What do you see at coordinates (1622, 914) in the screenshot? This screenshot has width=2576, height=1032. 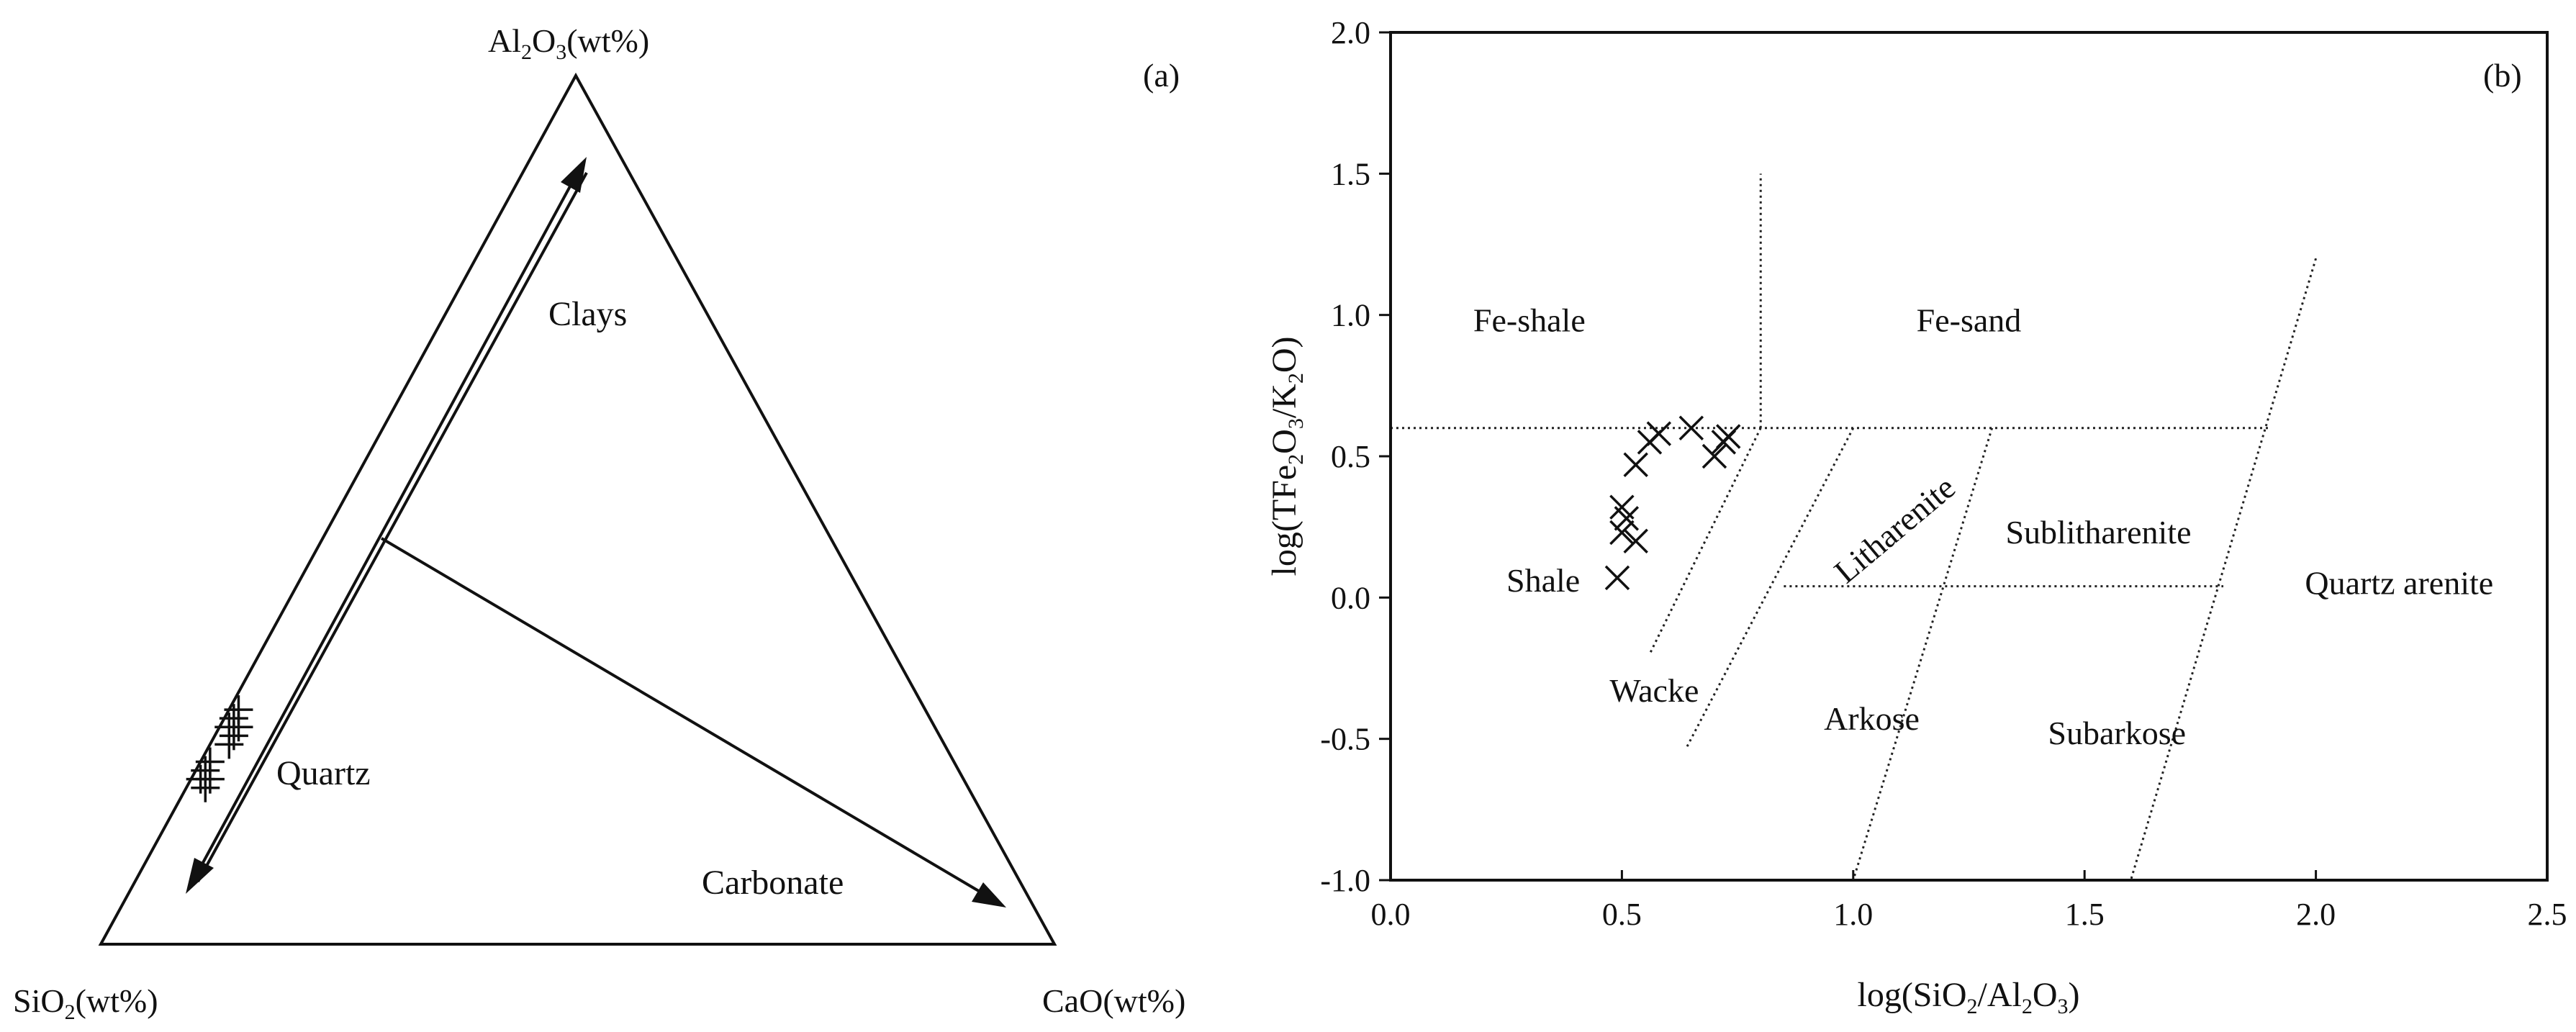 I see `x-tick-label: 0.5` at bounding box center [1622, 914].